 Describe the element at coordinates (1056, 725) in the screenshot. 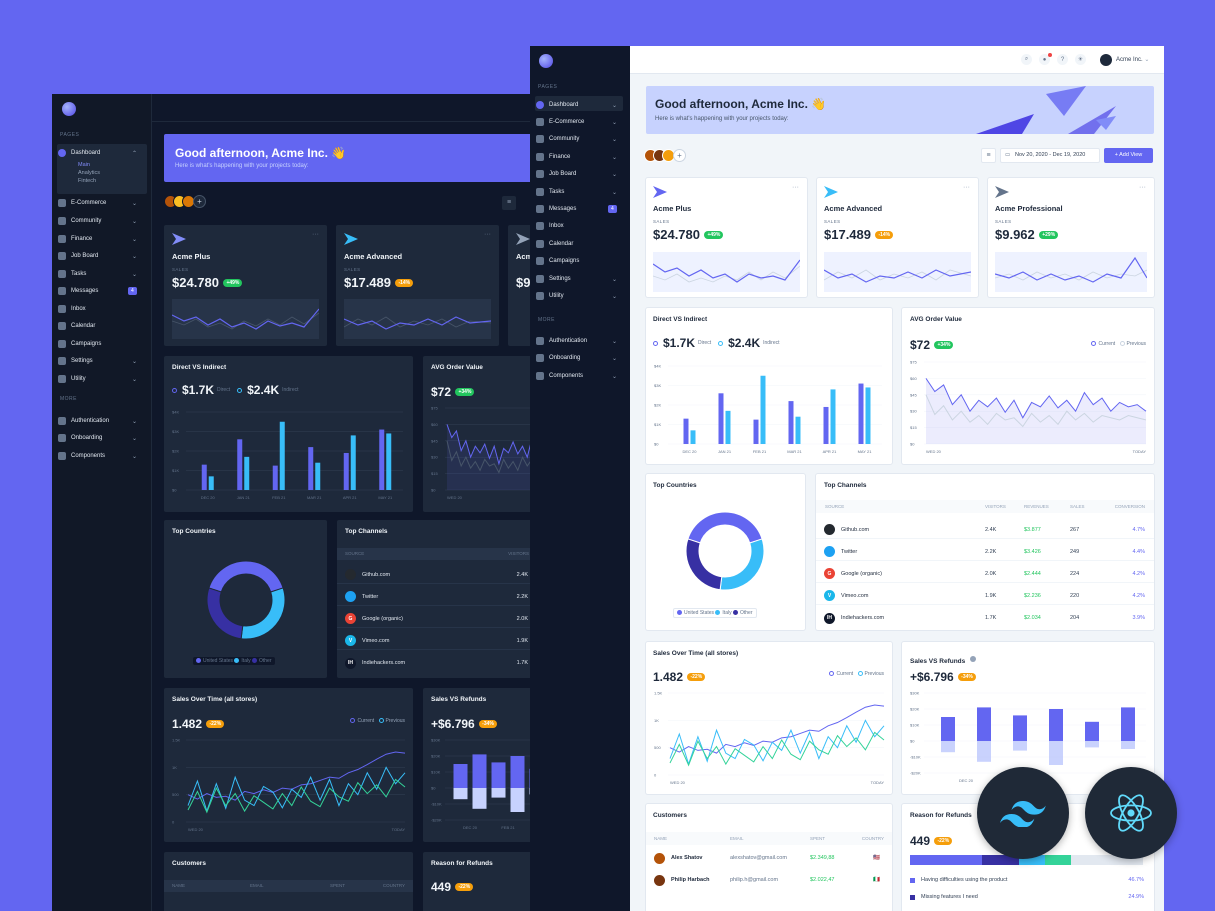

I see `bar-sales` at that location.